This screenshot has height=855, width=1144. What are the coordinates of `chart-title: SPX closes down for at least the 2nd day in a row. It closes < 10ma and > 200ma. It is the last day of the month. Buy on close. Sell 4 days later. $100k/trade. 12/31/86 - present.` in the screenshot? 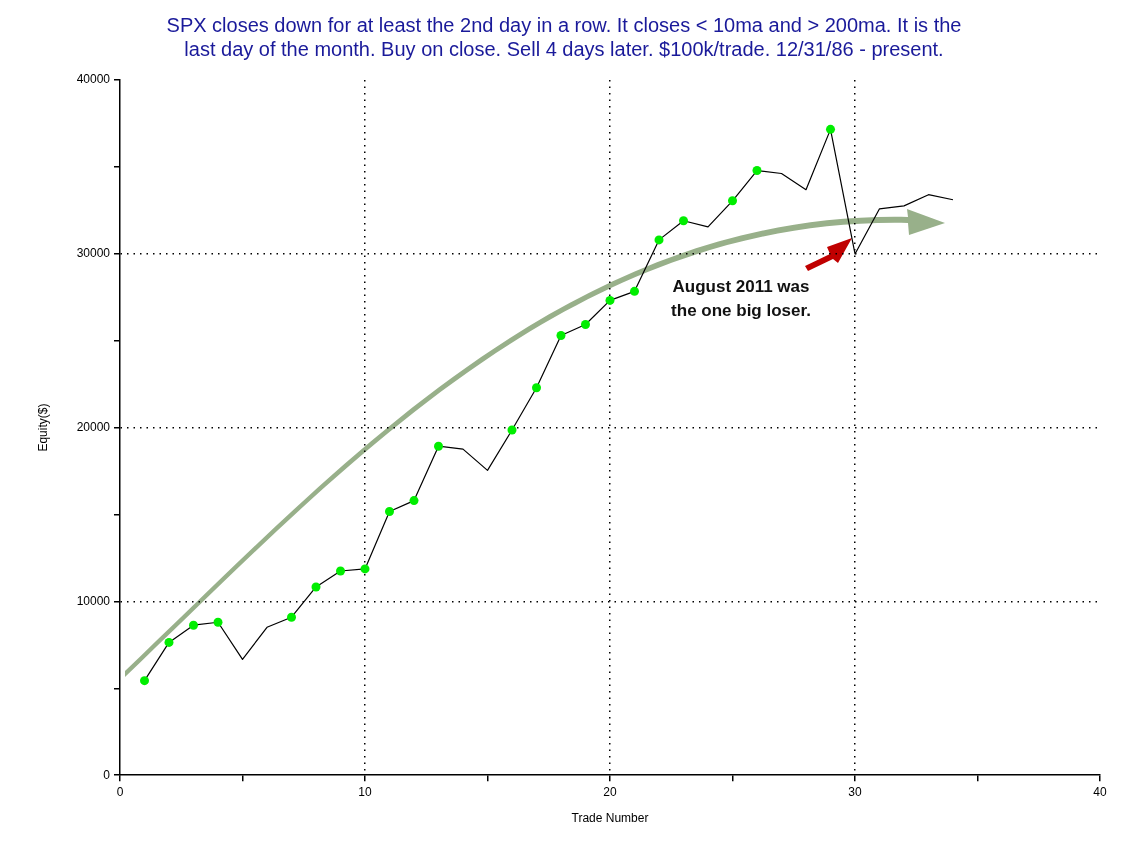 It's located at (564, 36).